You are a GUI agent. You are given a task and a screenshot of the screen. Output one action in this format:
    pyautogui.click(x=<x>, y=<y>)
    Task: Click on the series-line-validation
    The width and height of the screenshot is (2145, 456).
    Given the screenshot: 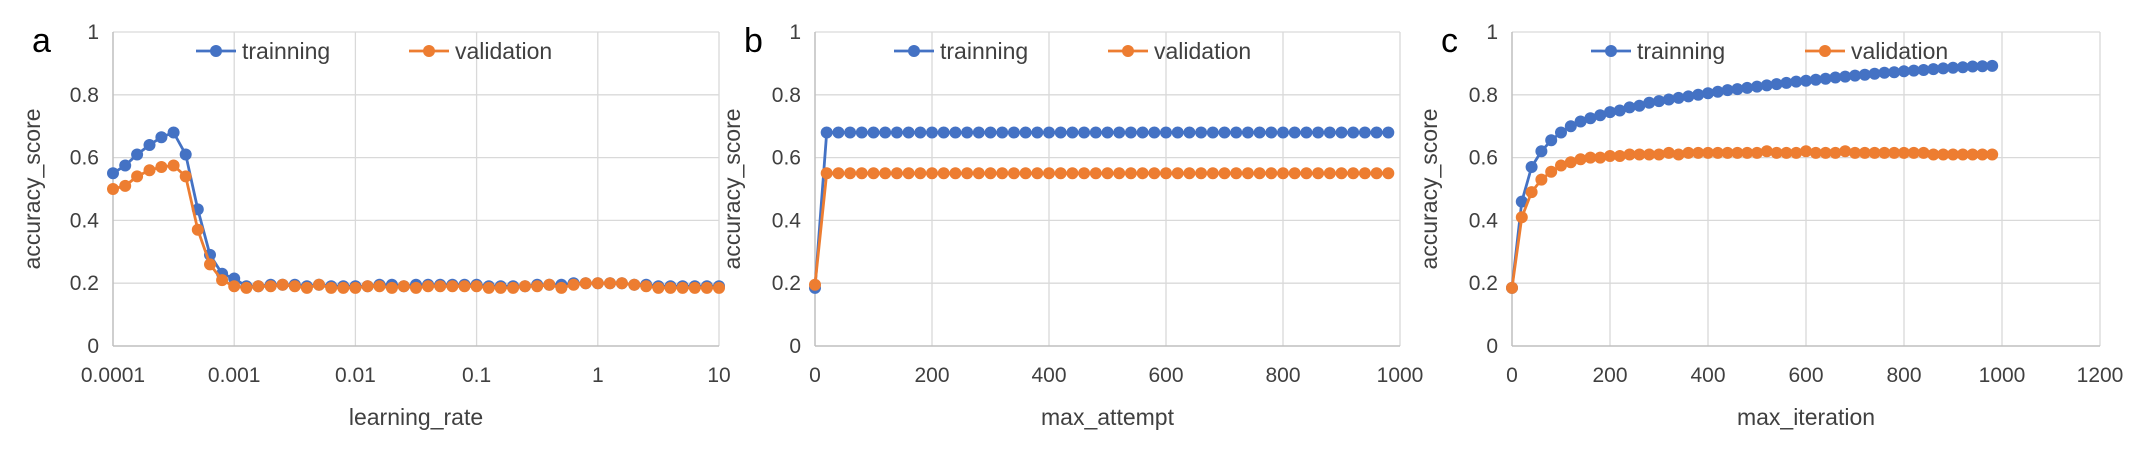 What is the action you would take?
    pyautogui.click(x=1101, y=228)
    